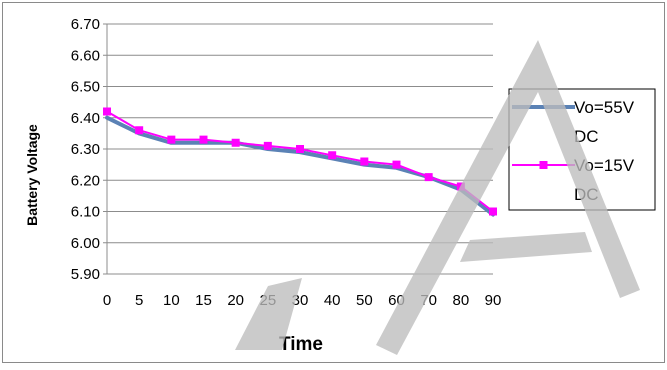 The width and height of the screenshot is (667, 370). Describe the element at coordinates (85, 87) in the screenshot. I see `y-tick-label-6.50: 6.50` at that location.